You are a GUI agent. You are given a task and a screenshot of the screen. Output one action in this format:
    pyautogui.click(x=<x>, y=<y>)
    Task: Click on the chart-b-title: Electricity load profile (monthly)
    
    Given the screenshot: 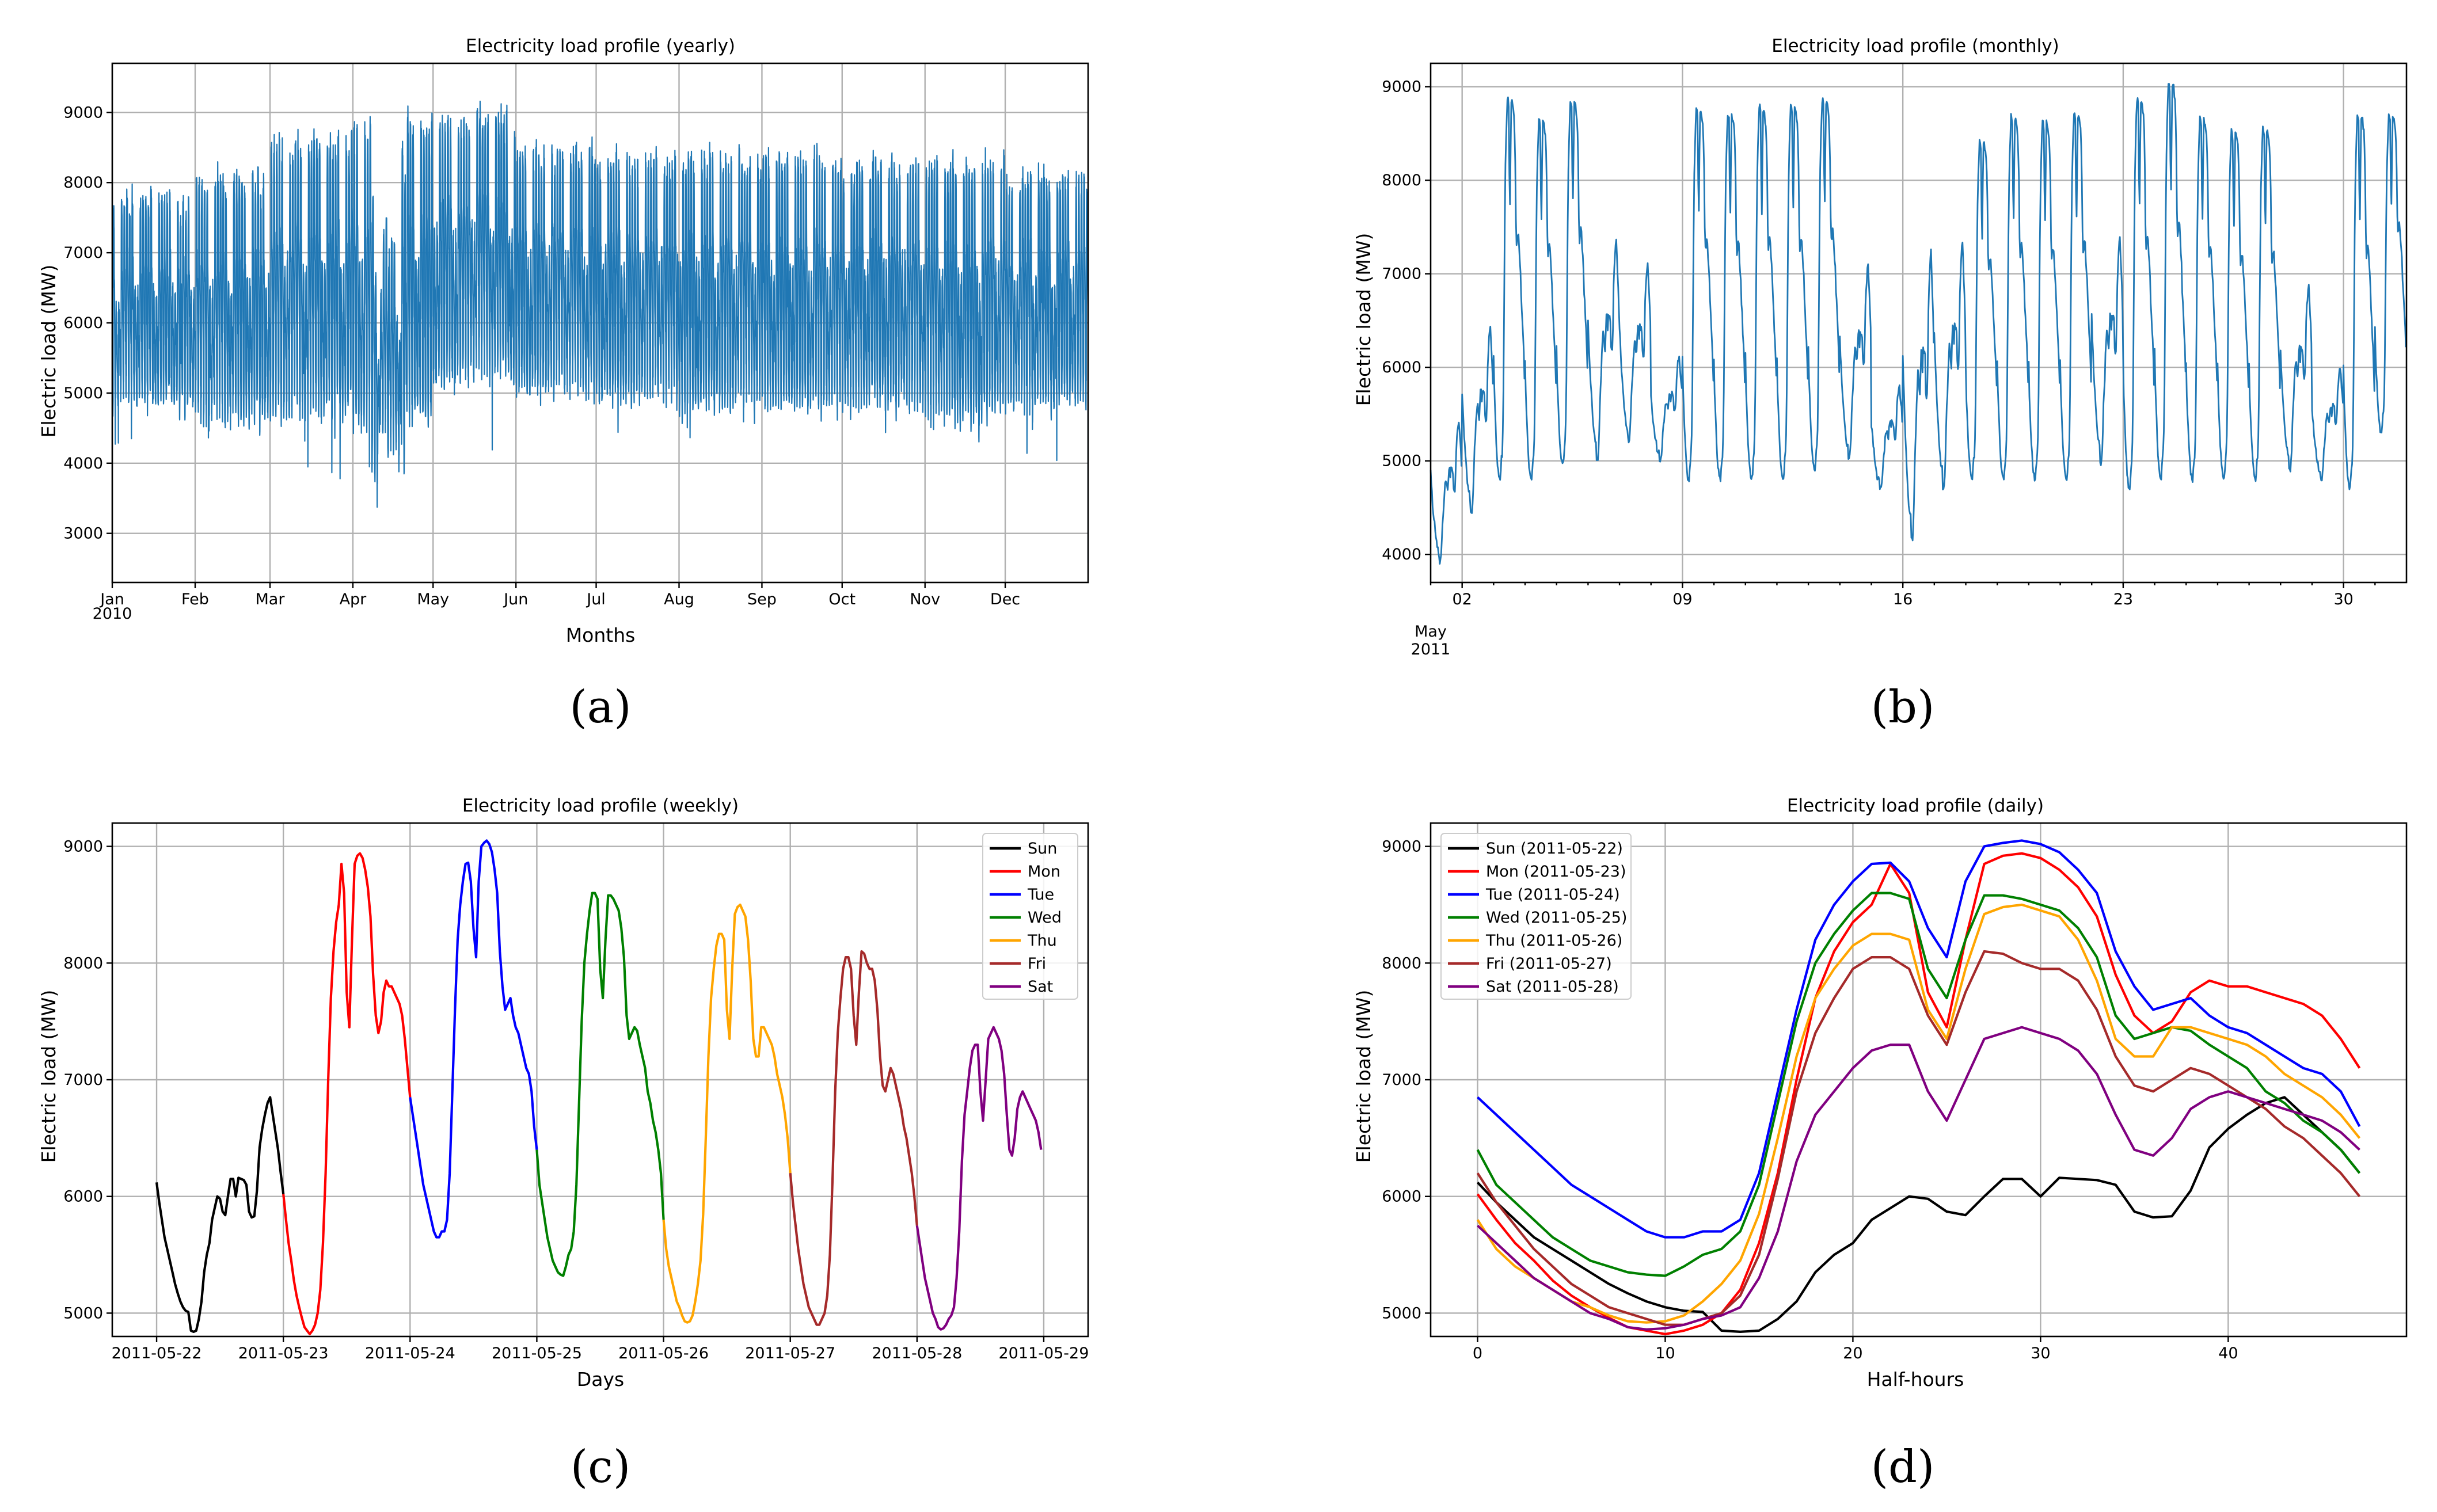 What is the action you would take?
    pyautogui.click(x=1915, y=46)
    